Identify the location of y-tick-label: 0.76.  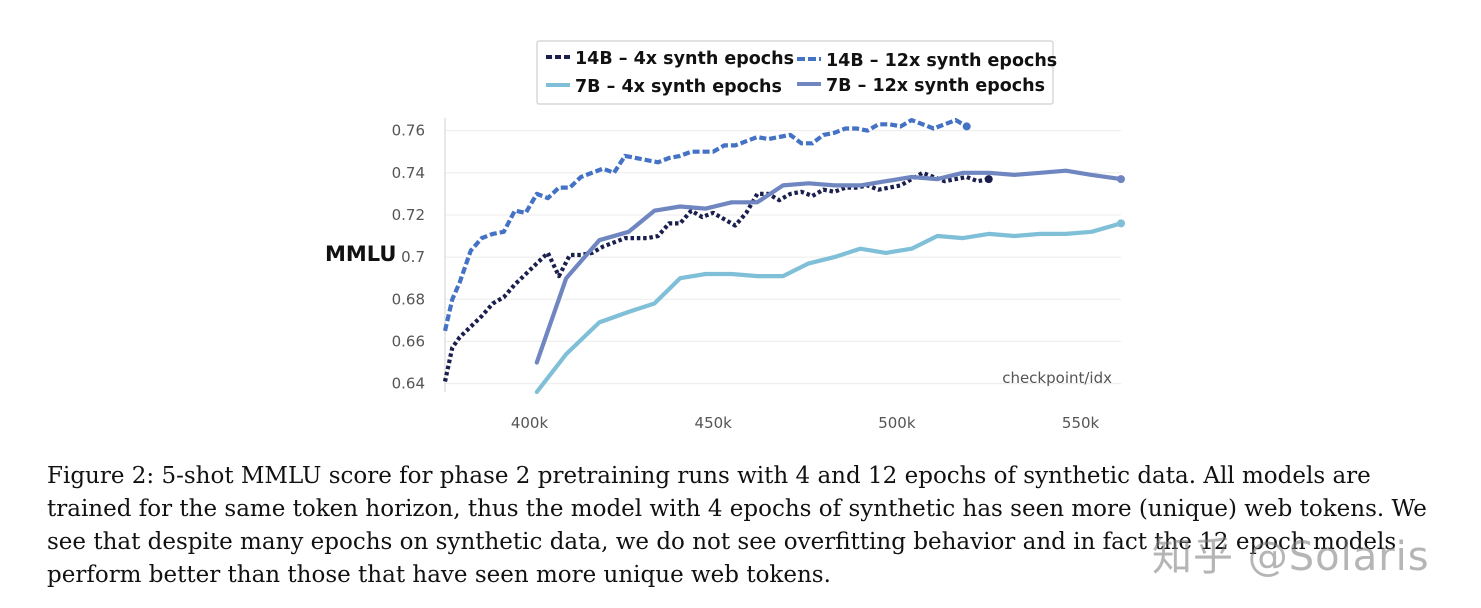
(408, 131).